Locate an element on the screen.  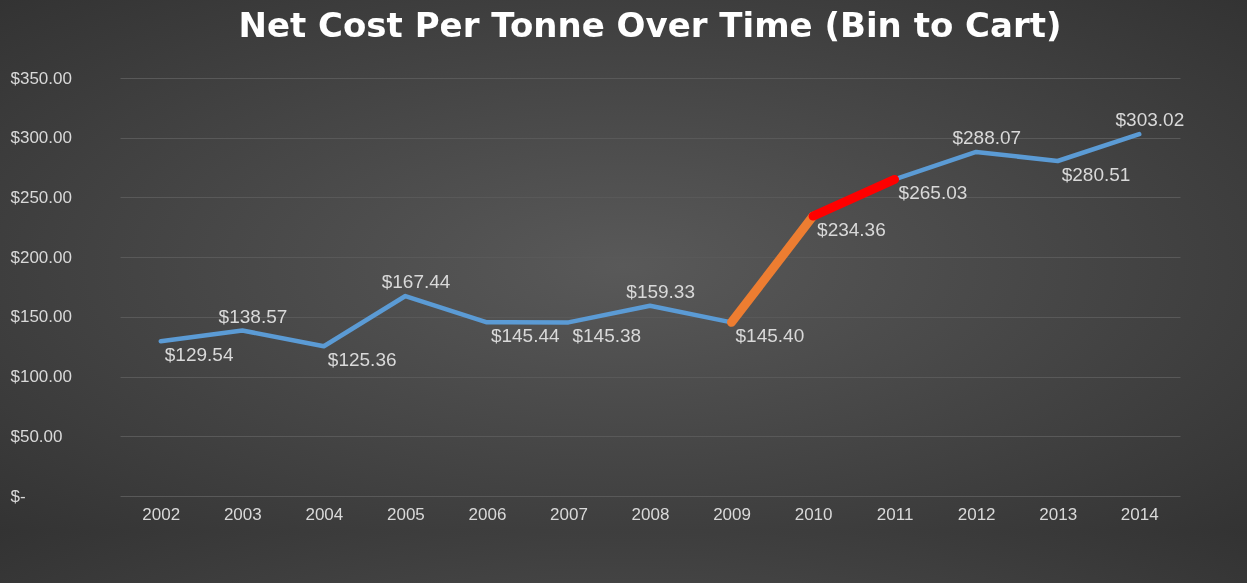
y-tick-label: $150.00 is located at coordinates (41, 317).